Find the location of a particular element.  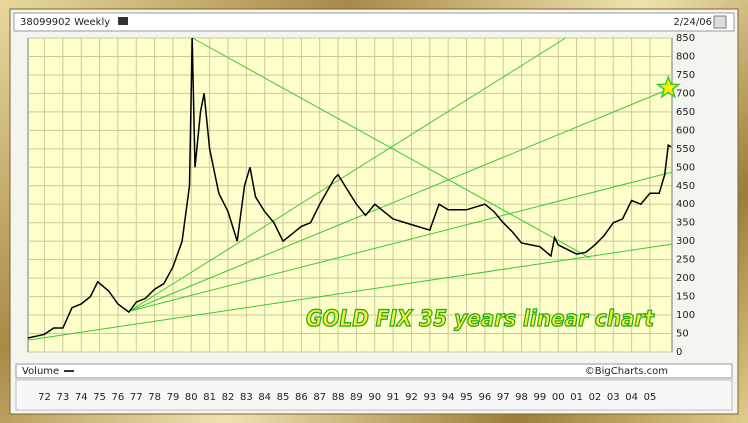

x-tick-label: 91 is located at coordinates (393, 397).